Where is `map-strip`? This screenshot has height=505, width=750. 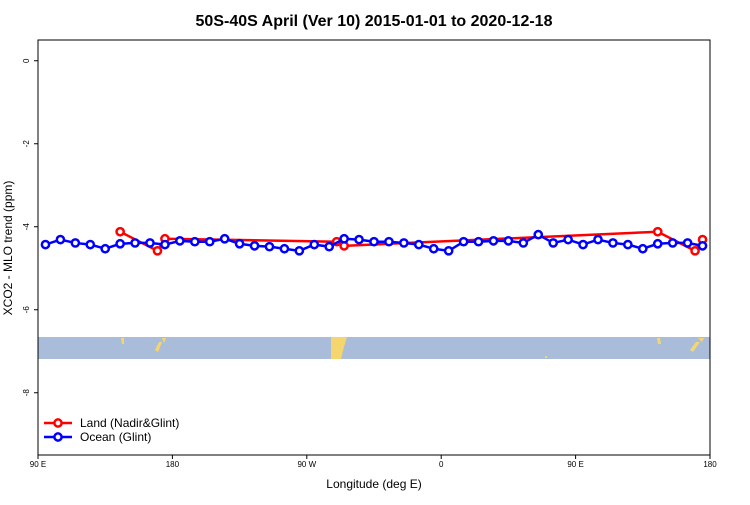
map-strip is located at coordinates (374, 348).